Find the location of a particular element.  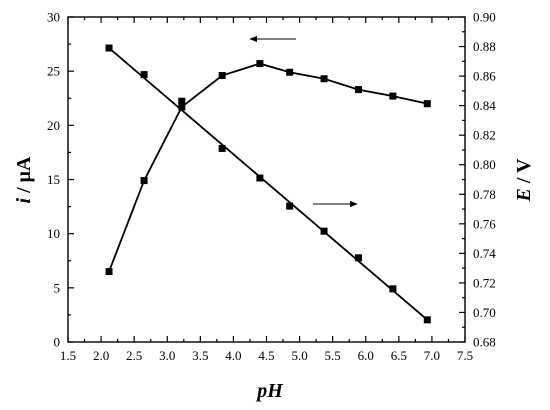

y-right-axis-title: E / V is located at coordinates (524, 180).